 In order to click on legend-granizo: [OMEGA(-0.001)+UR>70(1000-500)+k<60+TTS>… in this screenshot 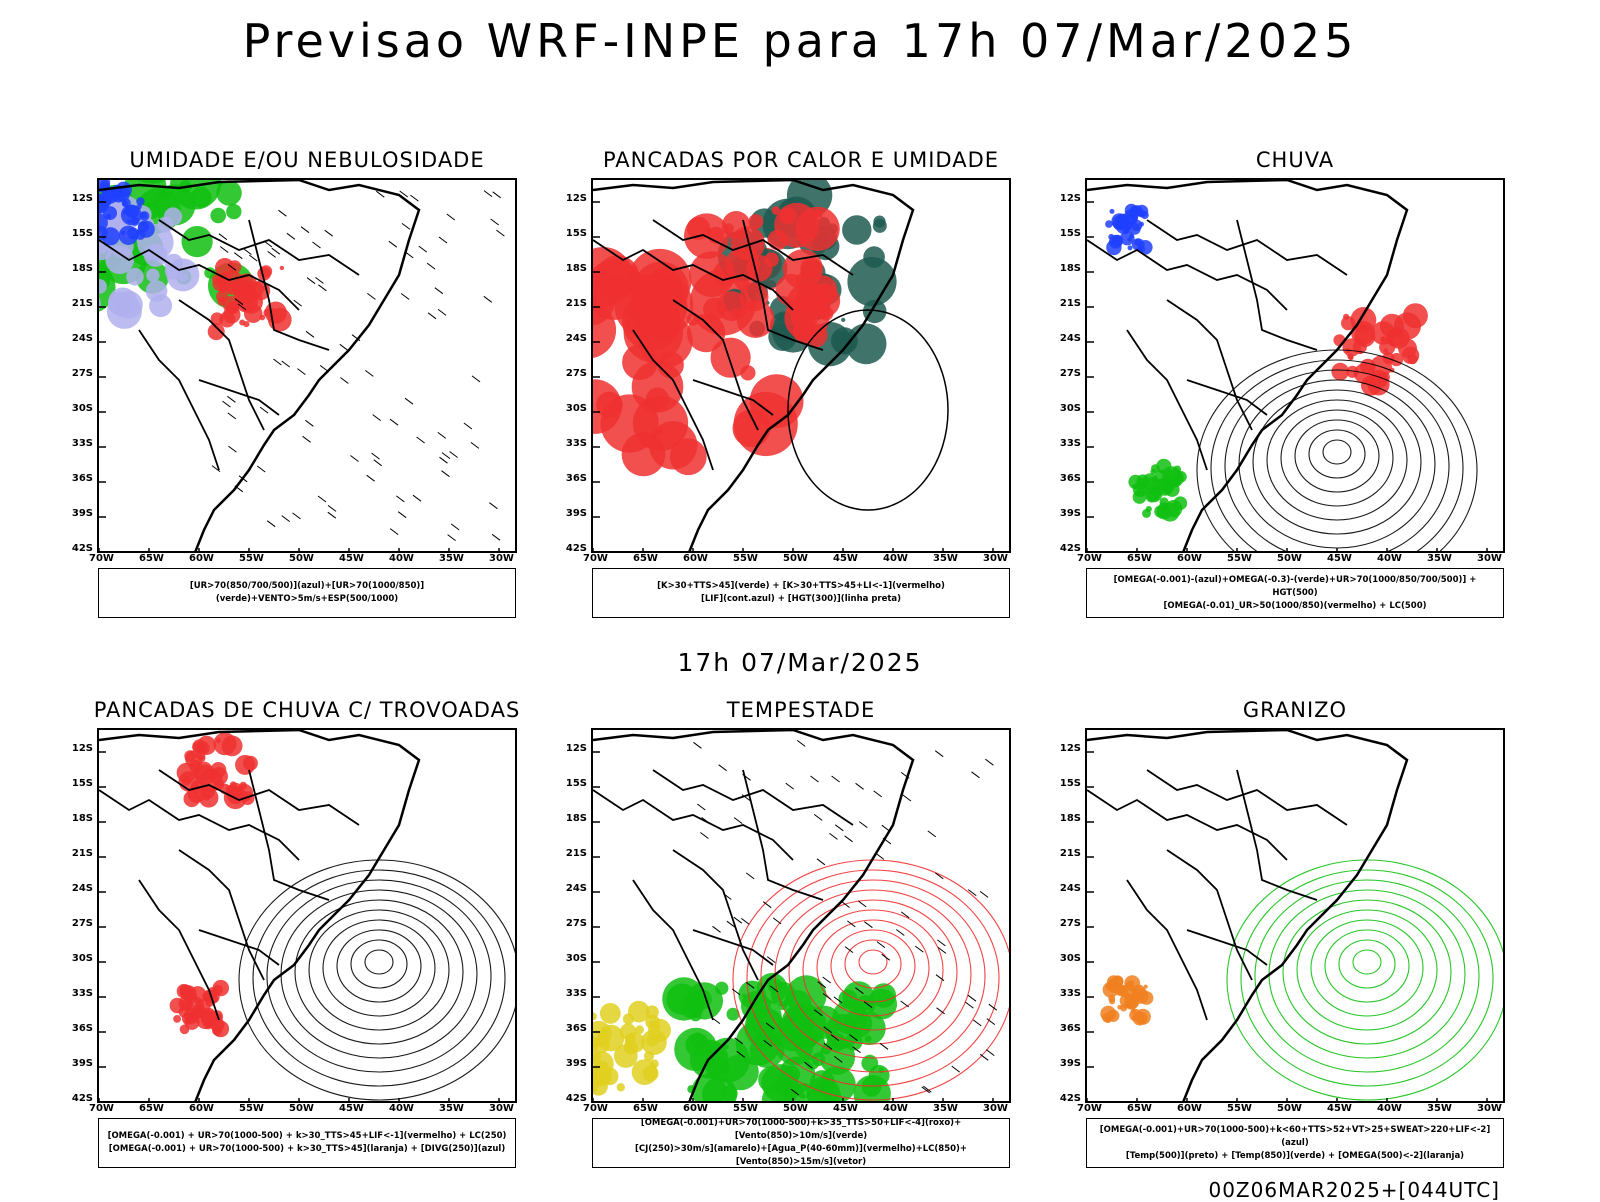, I will do `click(1295, 1143)`.